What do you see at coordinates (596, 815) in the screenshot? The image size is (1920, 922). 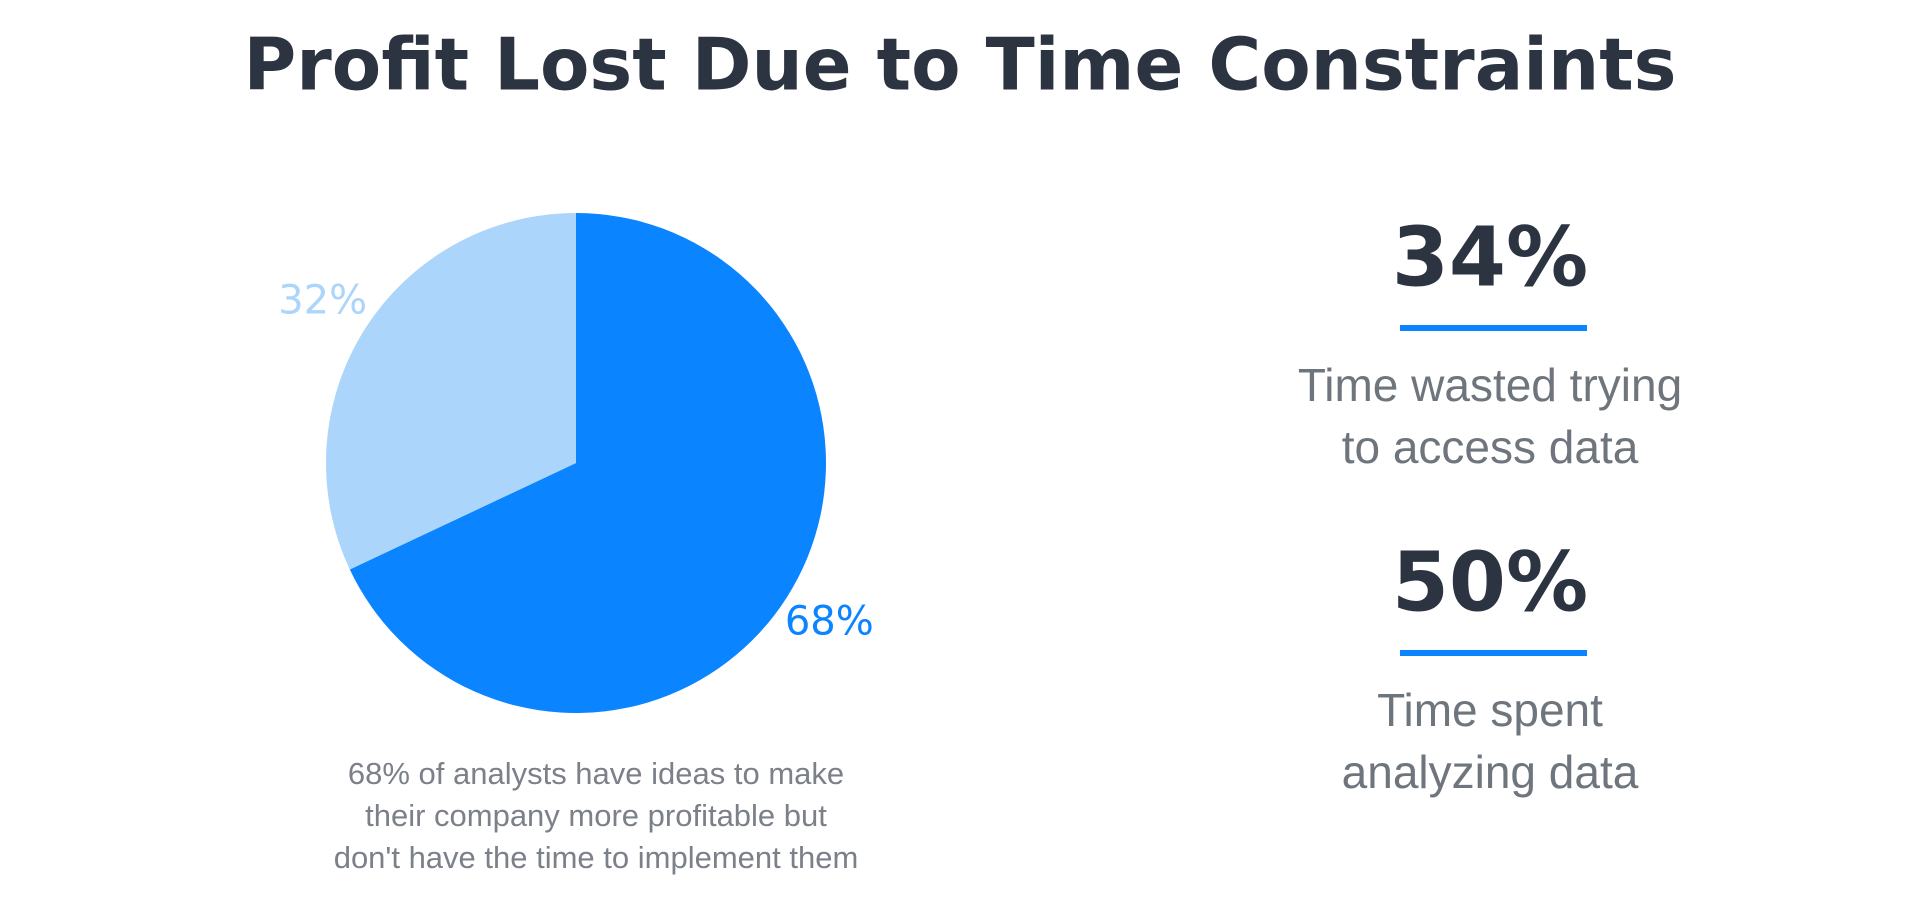 I see `caption-line: their company more profitable but` at bounding box center [596, 815].